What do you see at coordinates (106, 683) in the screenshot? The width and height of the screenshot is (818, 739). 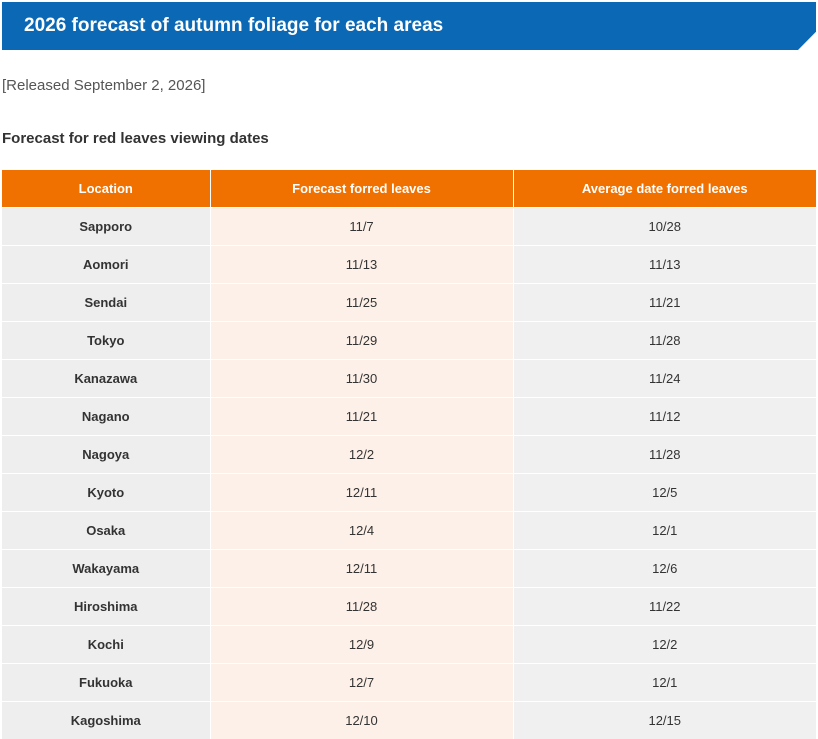 I see `location-cell: Fukuoka` at bounding box center [106, 683].